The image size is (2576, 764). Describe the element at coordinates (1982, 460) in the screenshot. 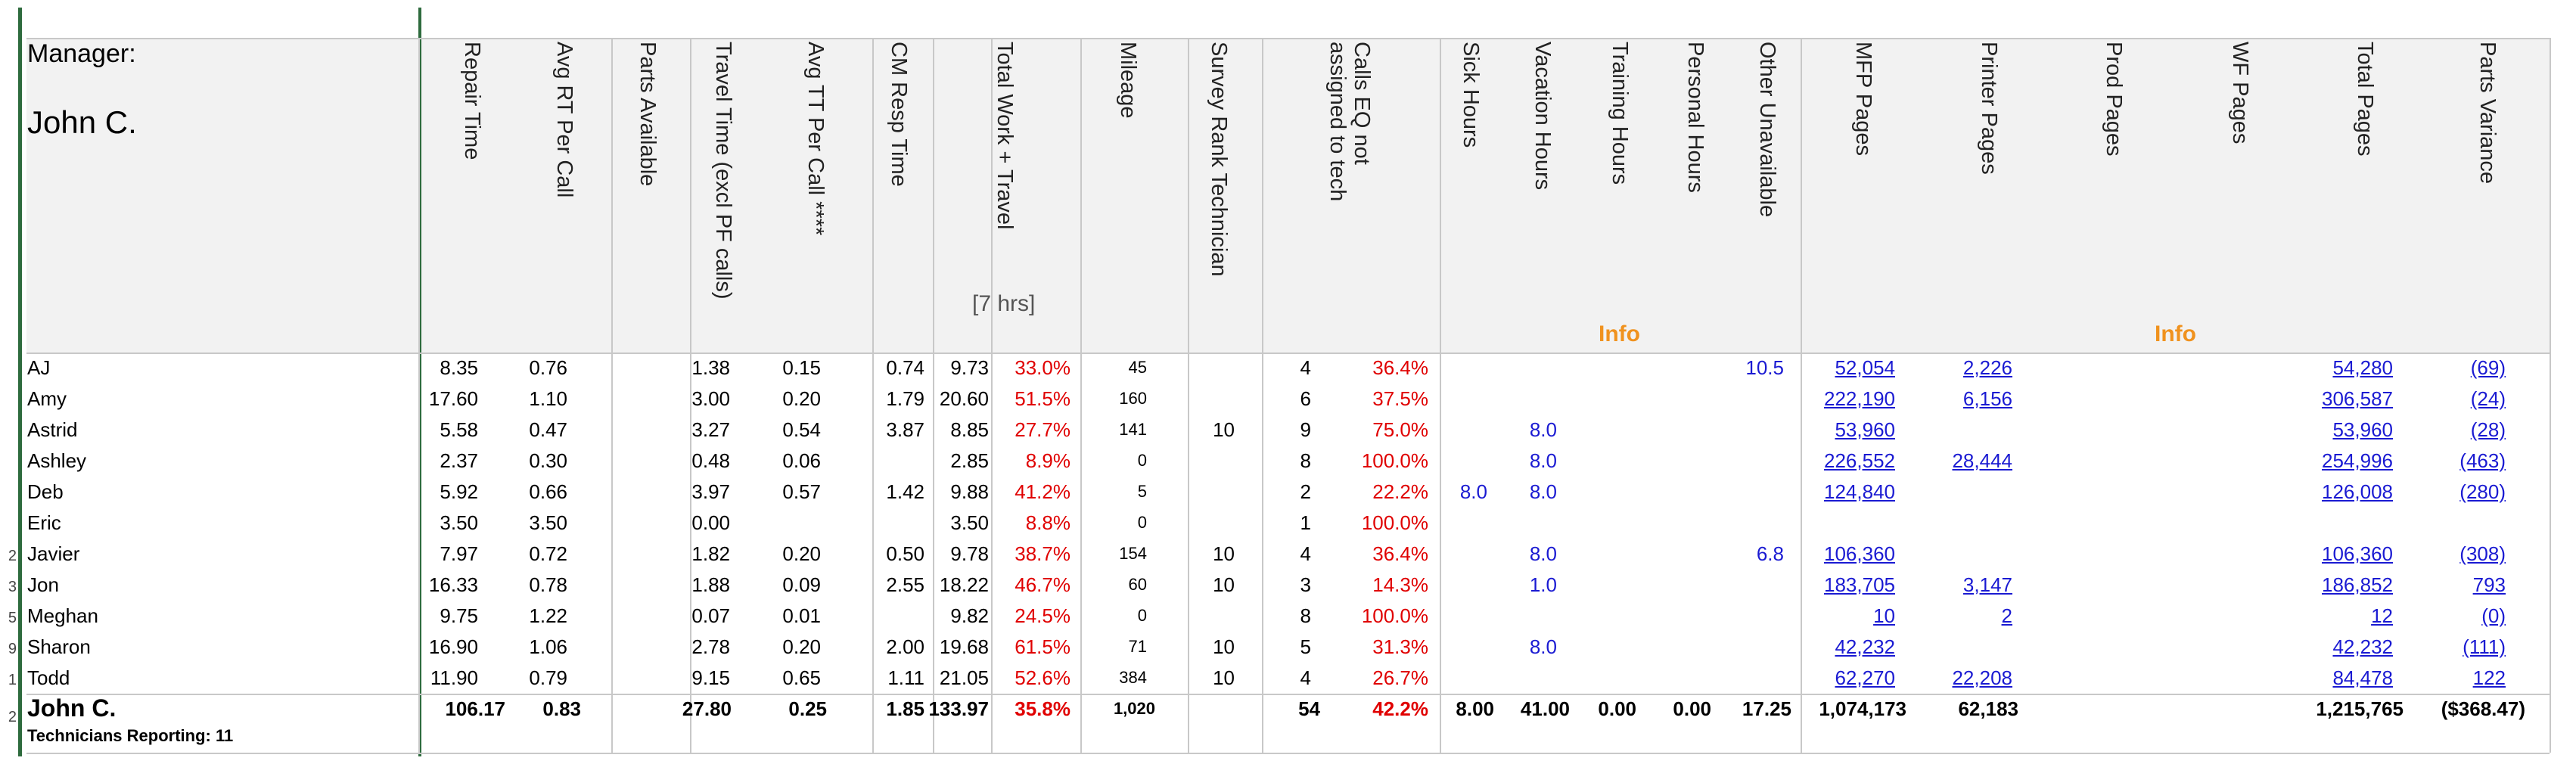

I see `cell-printer: 28,444` at that location.